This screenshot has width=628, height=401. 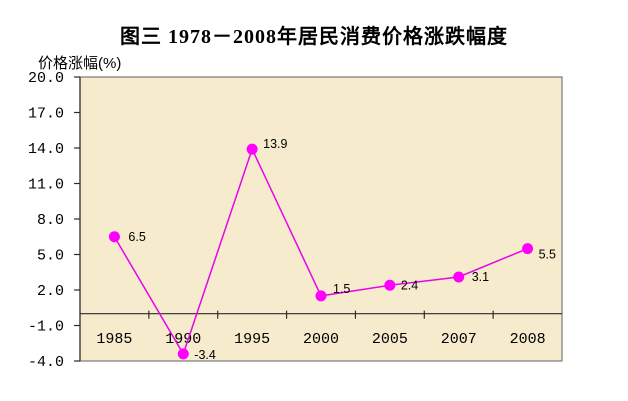 I want to click on y-axis-title: 价格涨幅(%), so click(x=80, y=63).